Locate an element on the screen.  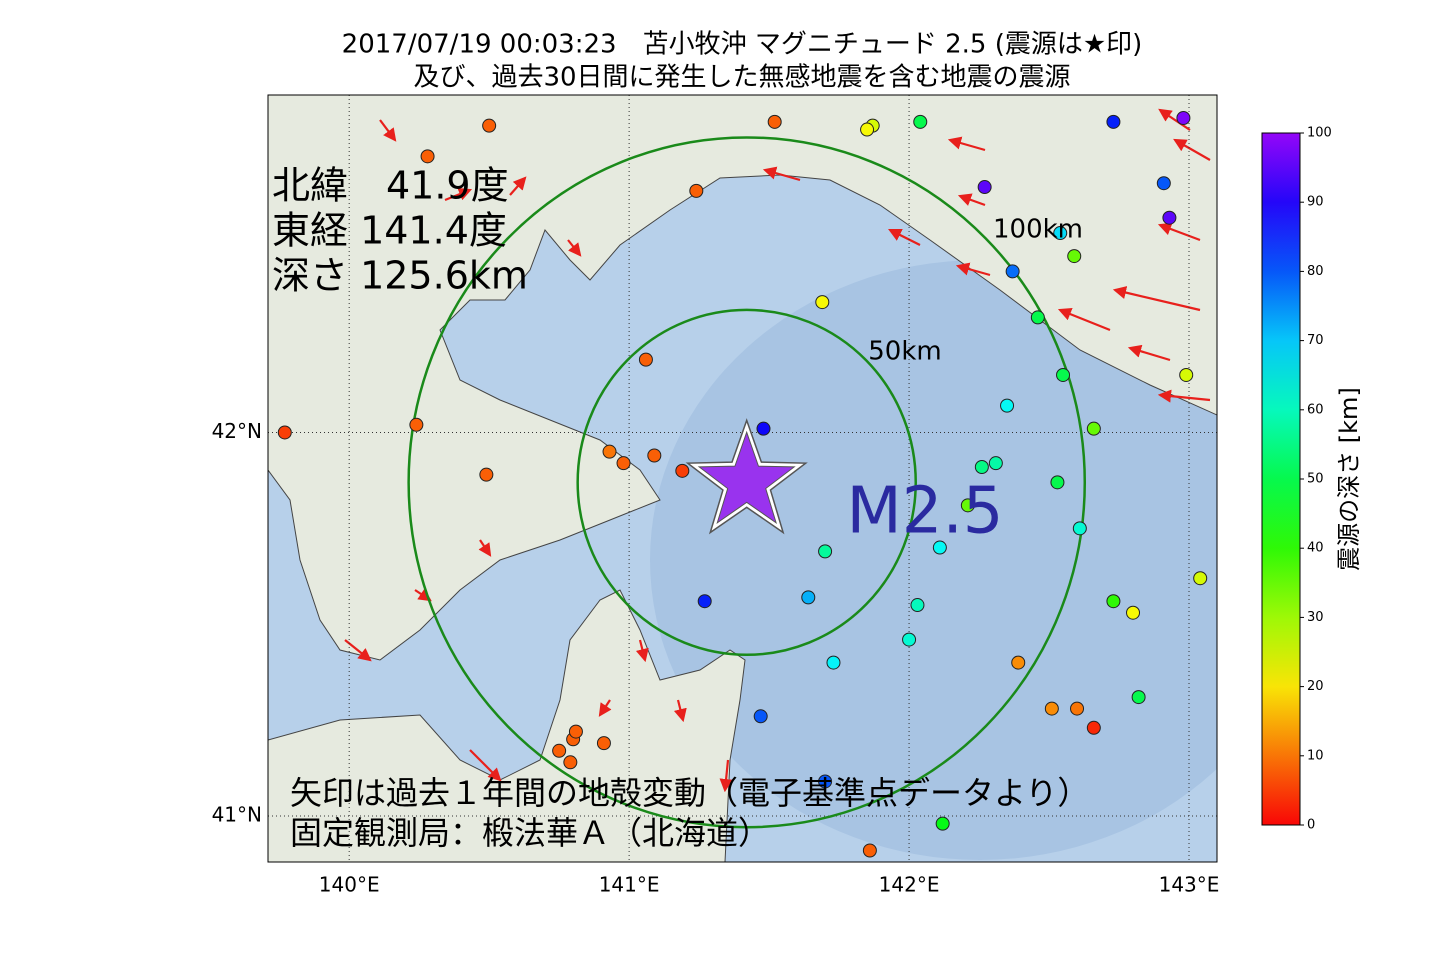
magnitude-label: M2.5 is located at coordinates (925, 512).